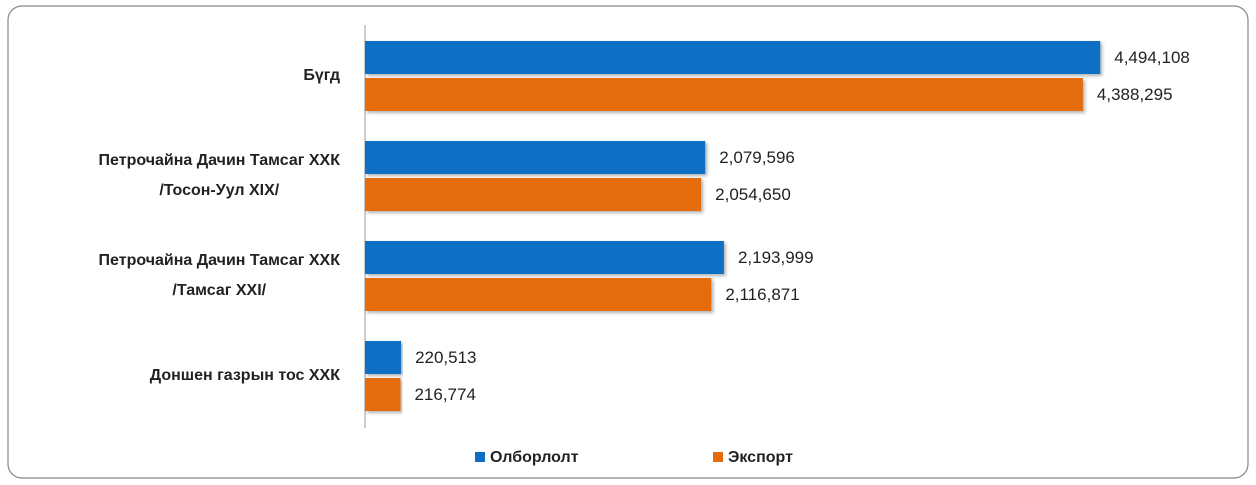  I want to click on legend-label: Экспорт, so click(760, 457).